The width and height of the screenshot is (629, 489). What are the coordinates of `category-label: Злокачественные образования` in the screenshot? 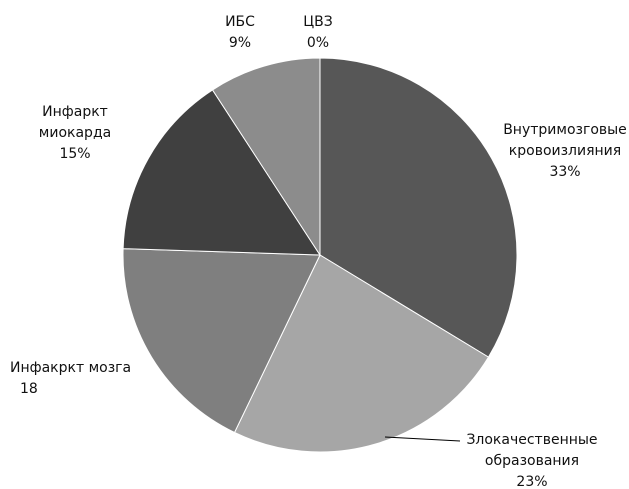 It's located at (532, 450).